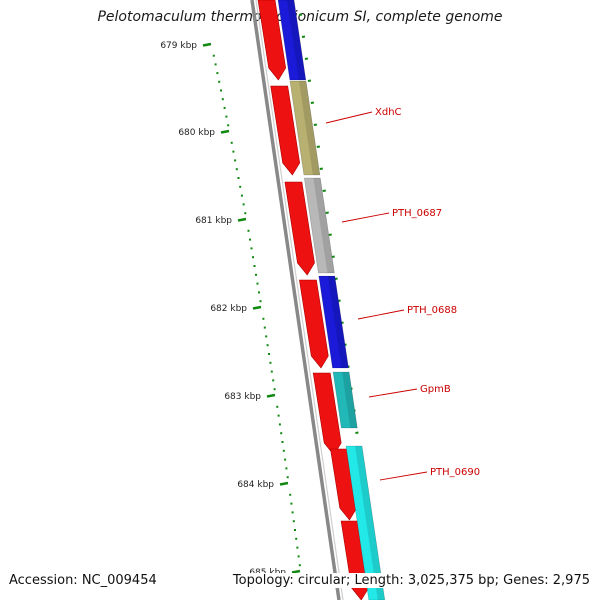 Image resolution: width=600 pixels, height=600 pixels. I want to click on accession-text: Accession: NC_009454, so click(83, 580).